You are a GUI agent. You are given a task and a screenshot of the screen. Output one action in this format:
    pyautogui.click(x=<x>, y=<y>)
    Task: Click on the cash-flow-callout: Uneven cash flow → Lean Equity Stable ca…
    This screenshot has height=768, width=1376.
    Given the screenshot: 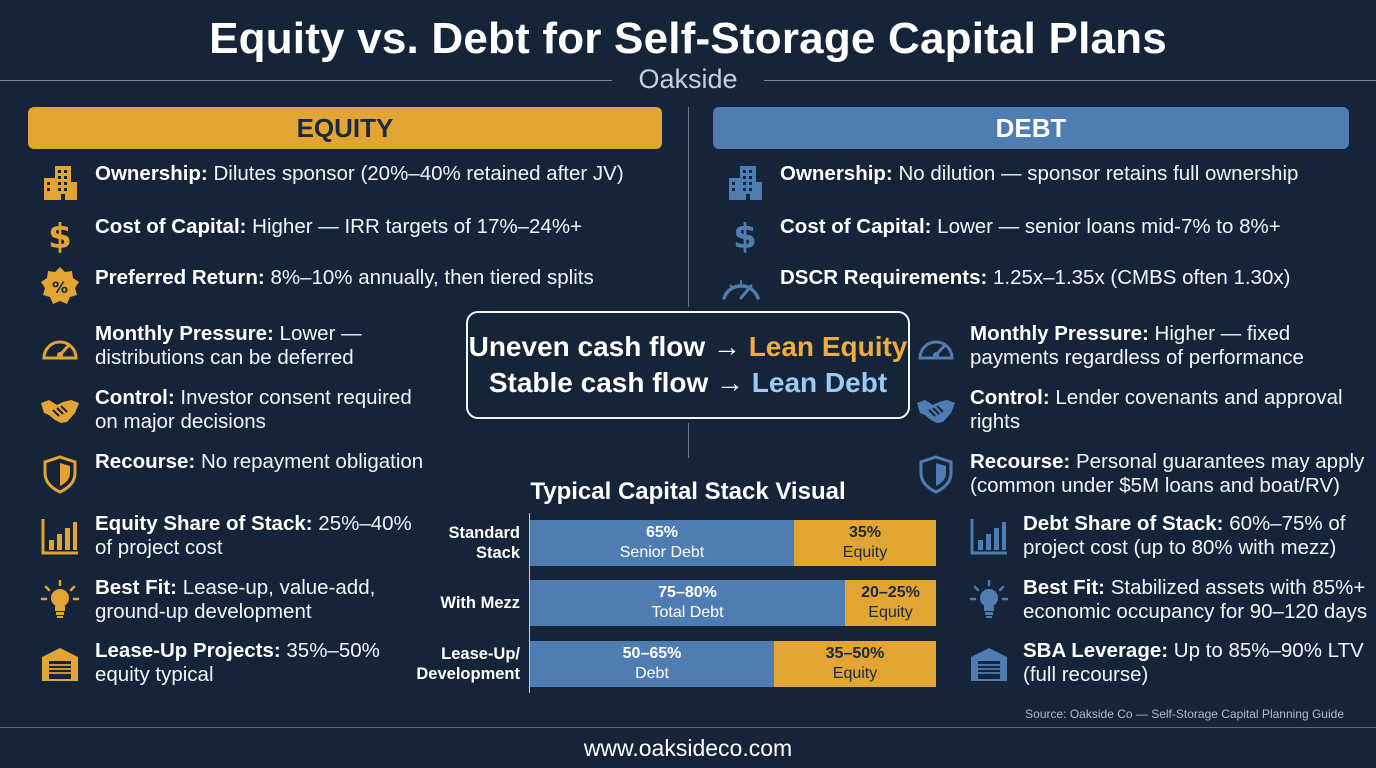 What is the action you would take?
    pyautogui.click(x=688, y=365)
    